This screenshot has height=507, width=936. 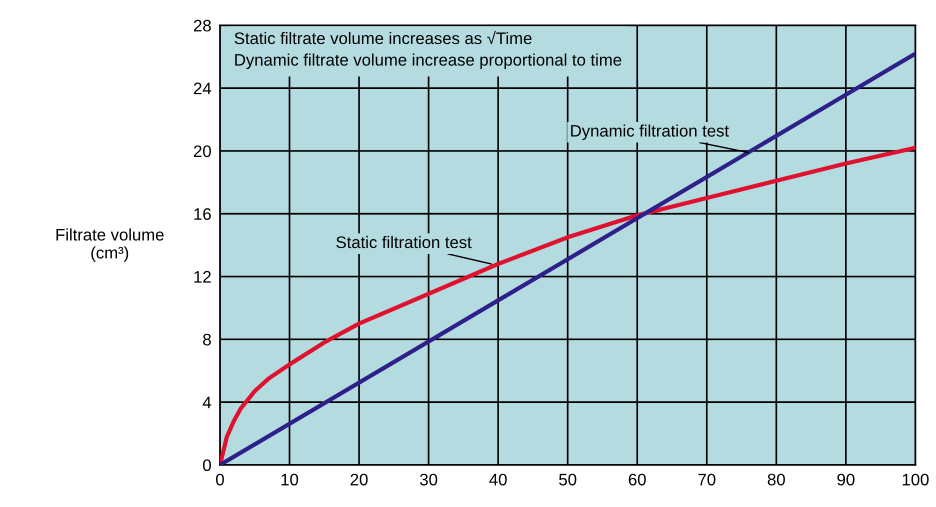 I want to click on x-tick-label: 30, so click(x=429, y=480).